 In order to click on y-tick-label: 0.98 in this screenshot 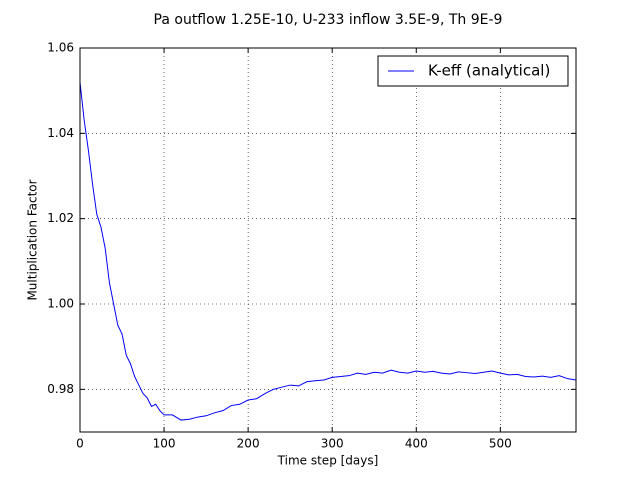, I will do `click(60, 389)`.